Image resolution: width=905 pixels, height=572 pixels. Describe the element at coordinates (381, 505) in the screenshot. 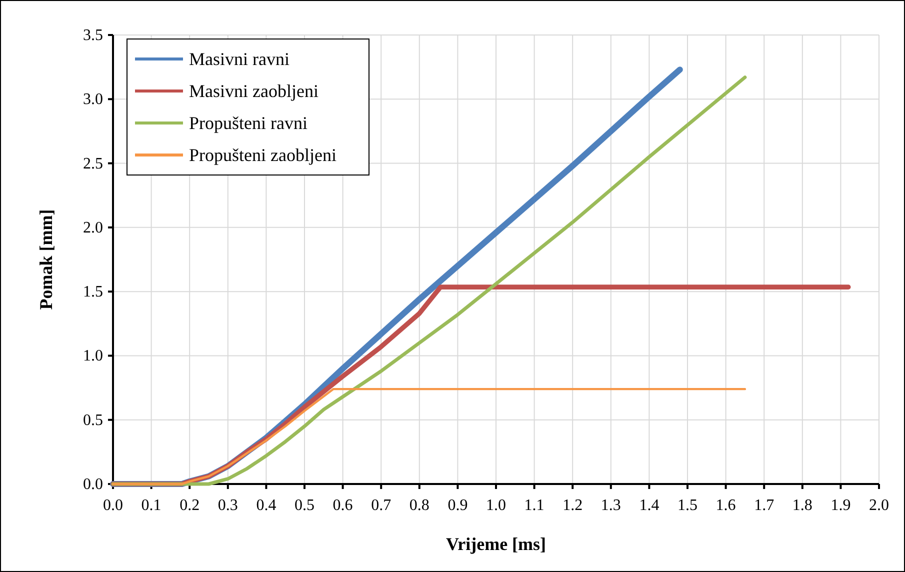

I see `x-tick-label: 0.7` at that location.